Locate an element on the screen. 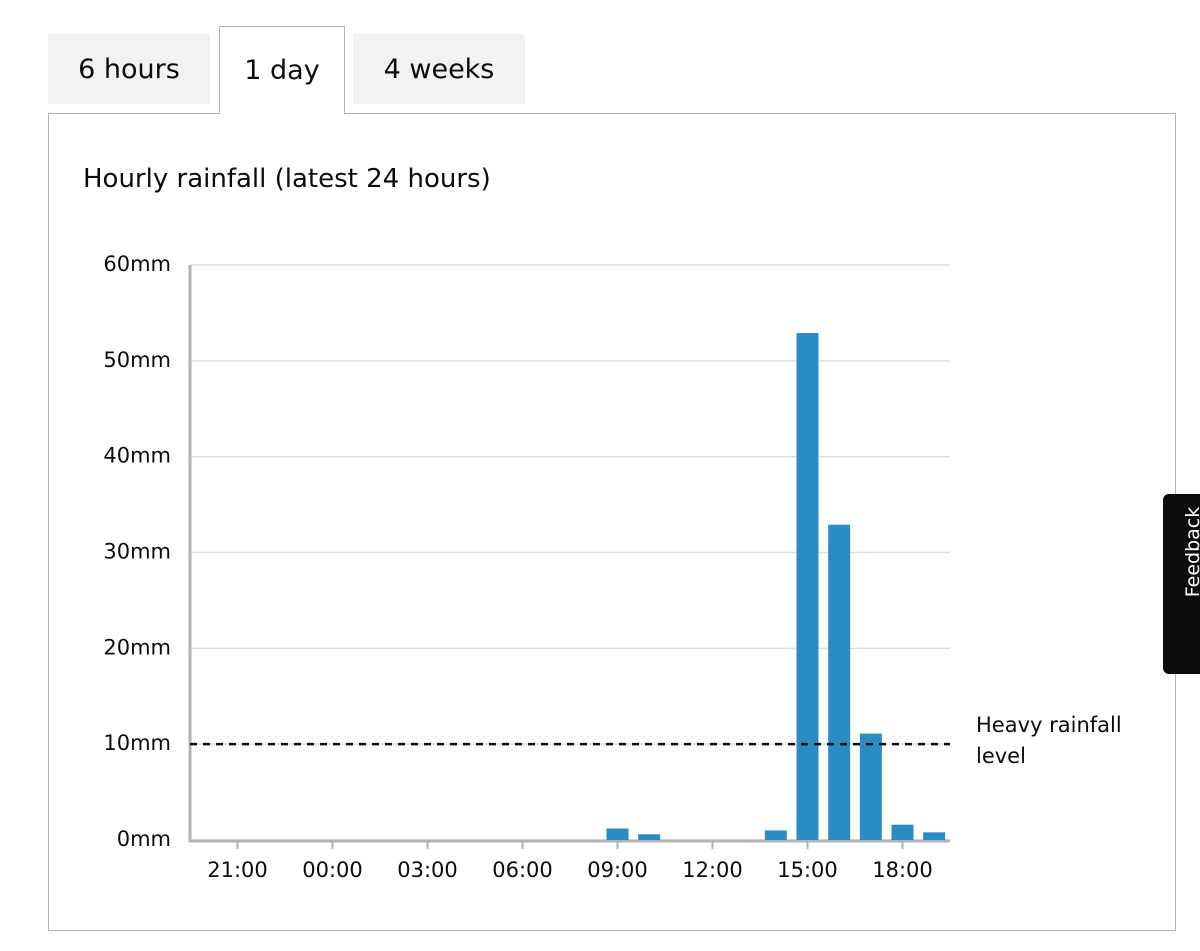  tab: 1 day is located at coordinates (282, 70).